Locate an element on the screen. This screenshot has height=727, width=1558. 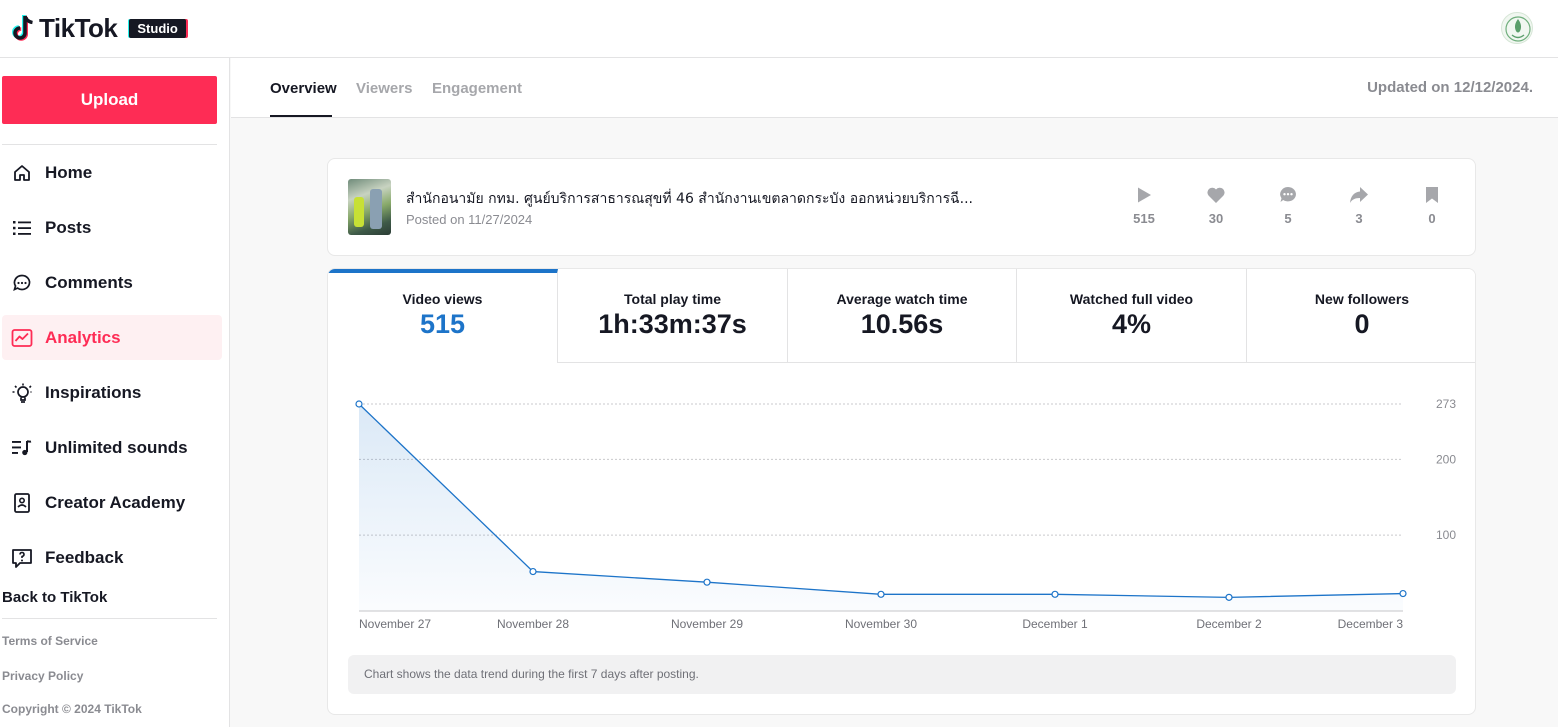
chart-x-tick-label: November 29 is located at coordinates (707, 624).